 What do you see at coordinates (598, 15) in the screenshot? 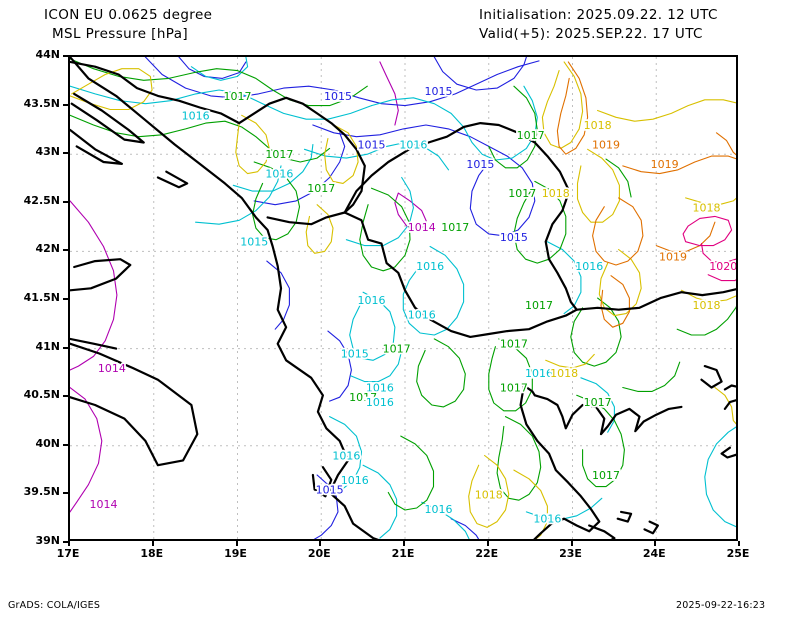
I see `initialisation-time: Initialisation: 2025.09.22. 12 UTC` at bounding box center [598, 15].